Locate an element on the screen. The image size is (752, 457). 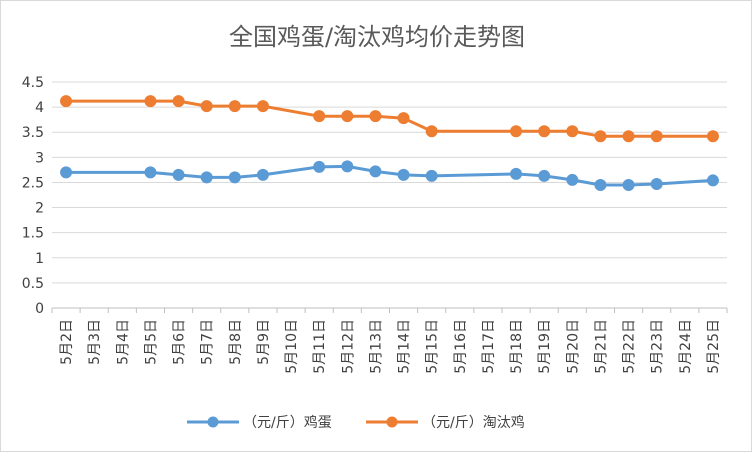
x-tick-label: 5月13日 is located at coordinates (376, 346).